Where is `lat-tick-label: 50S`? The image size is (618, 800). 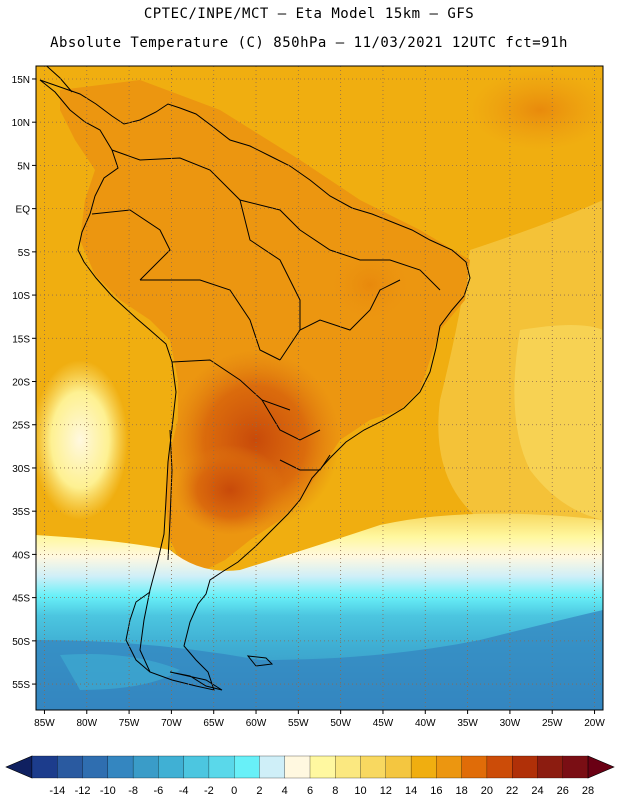 lat-tick-label: 50S is located at coordinates (21, 642).